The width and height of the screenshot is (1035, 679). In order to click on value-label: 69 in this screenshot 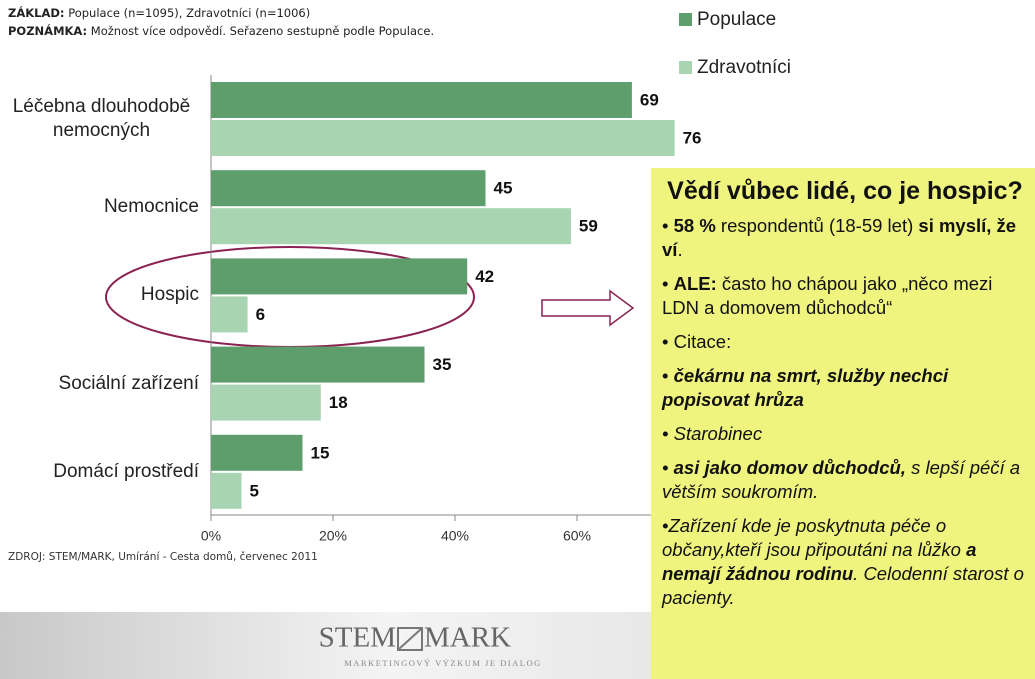, I will do `click(649, 99)`.